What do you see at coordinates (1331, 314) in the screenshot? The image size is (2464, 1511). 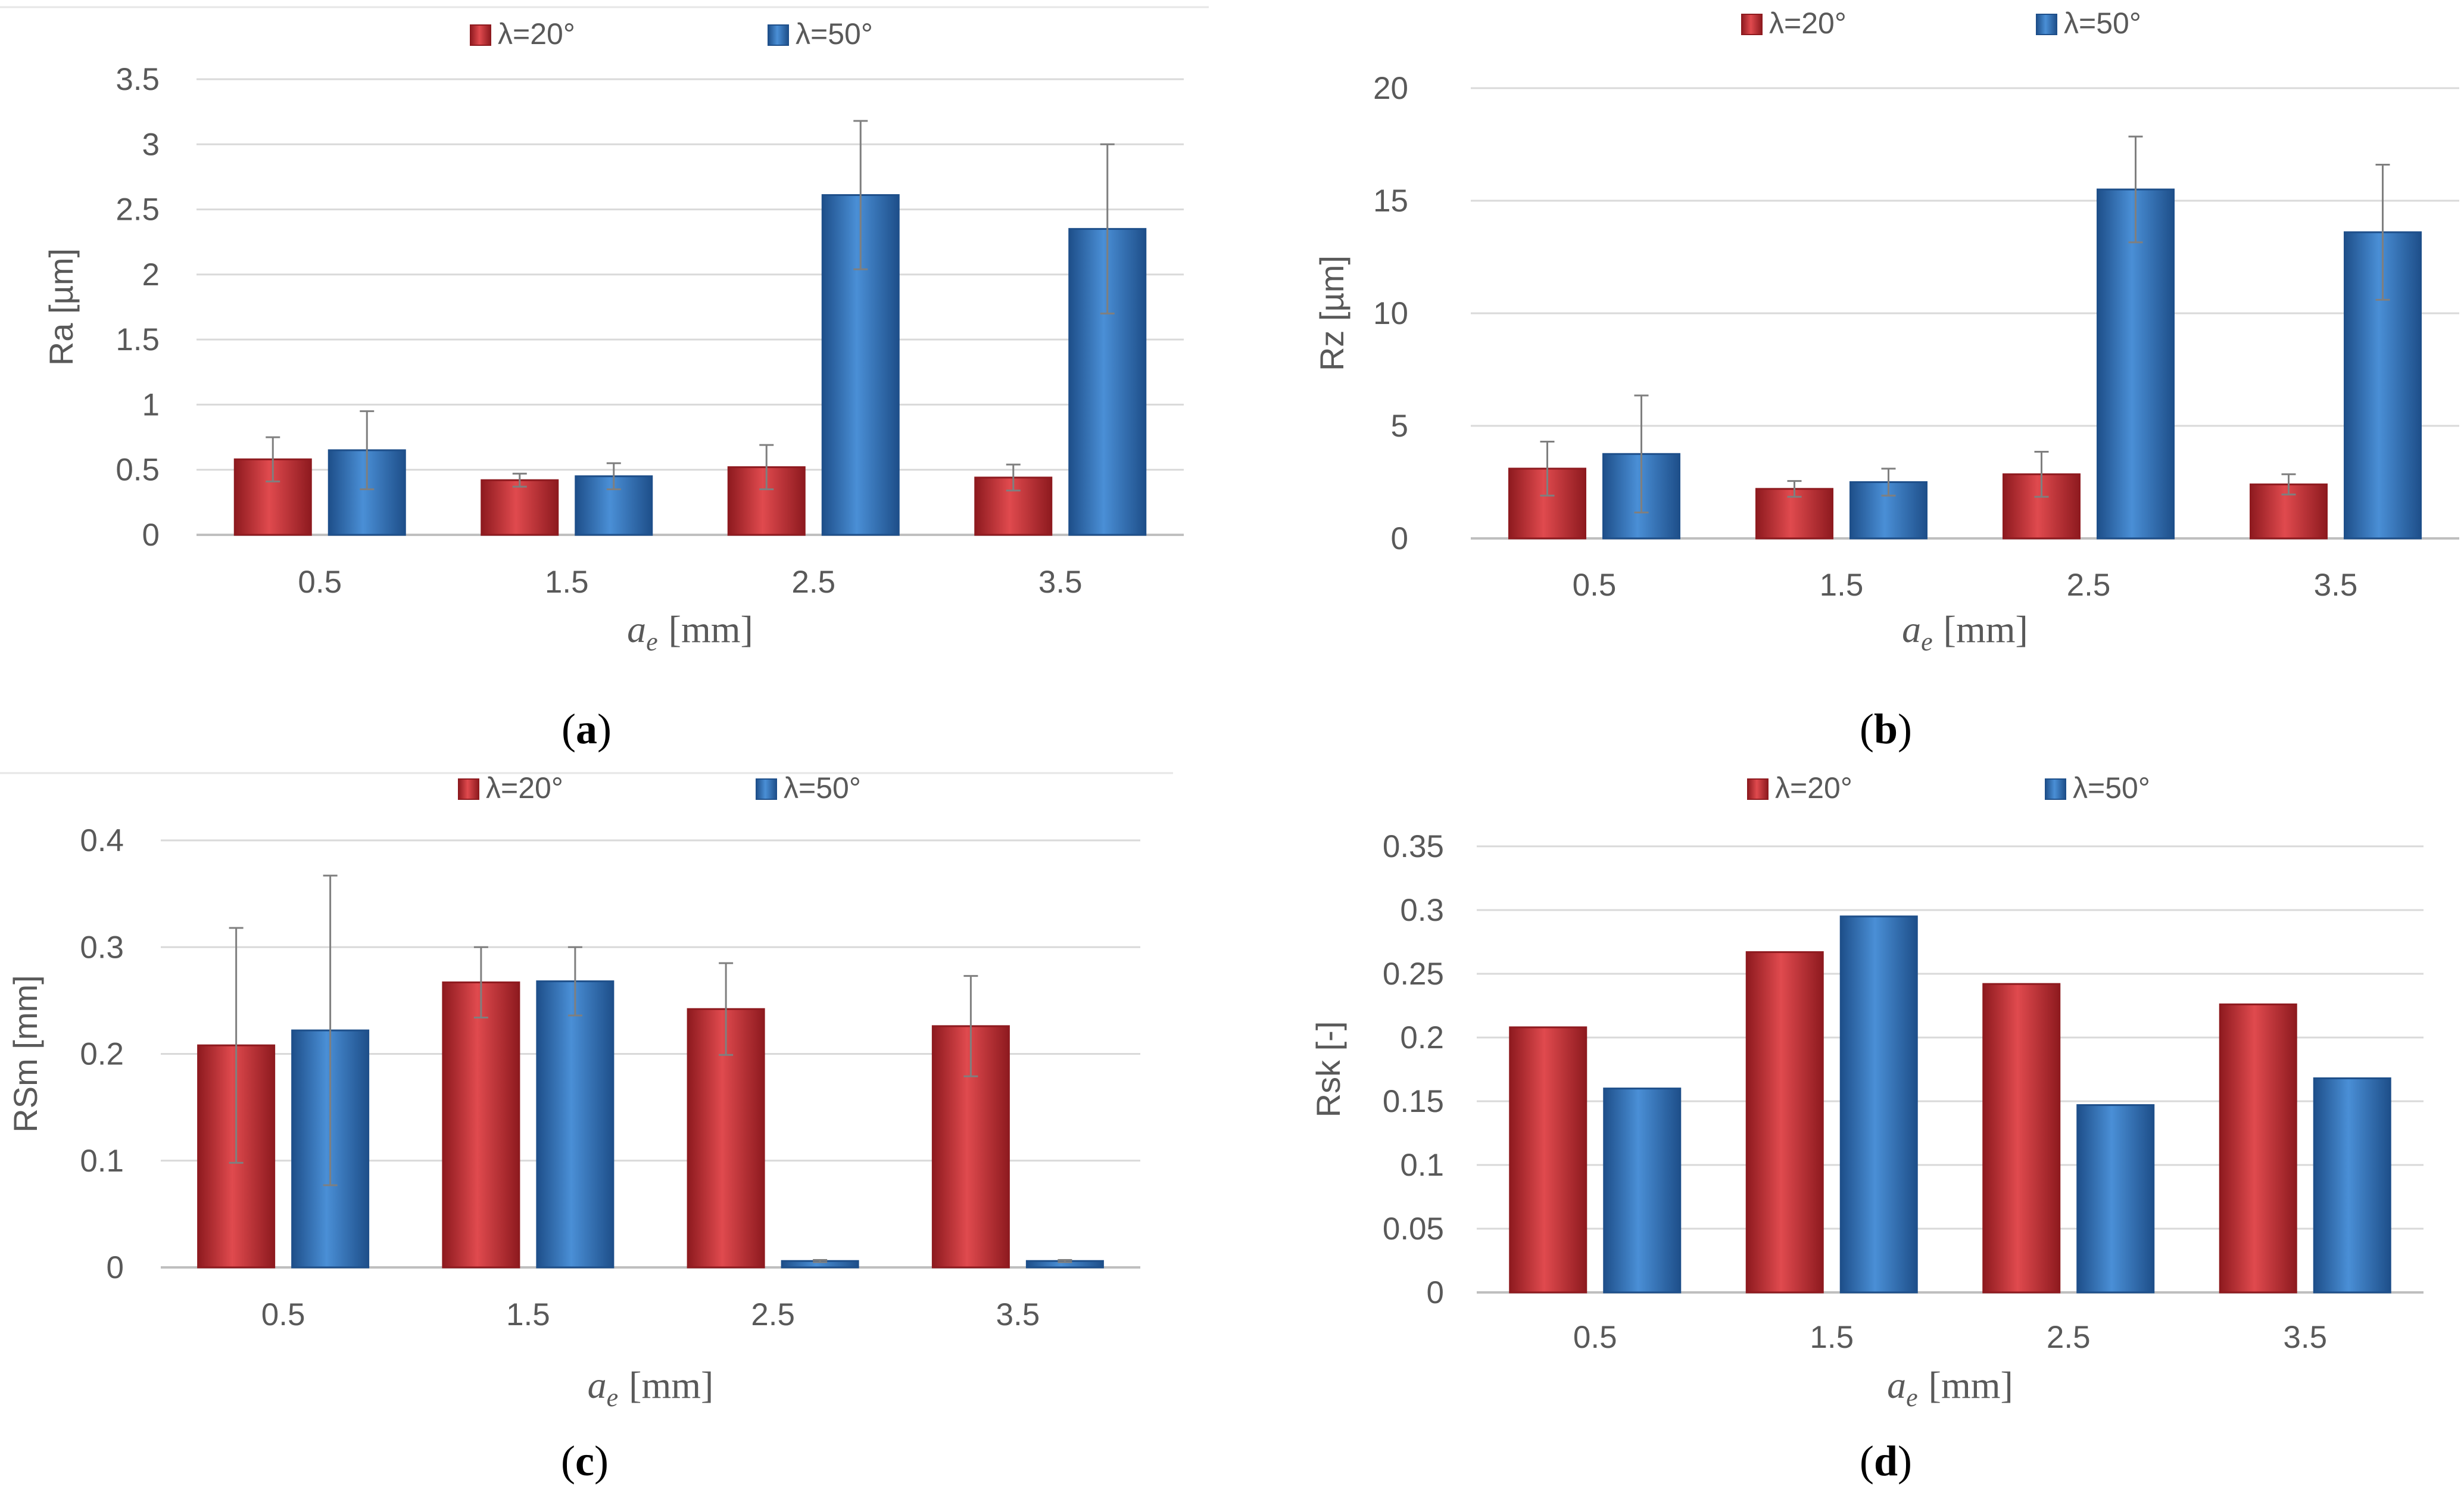 I see `y-axis-label: Rz [µm]` at bounding box center [1331, 314].